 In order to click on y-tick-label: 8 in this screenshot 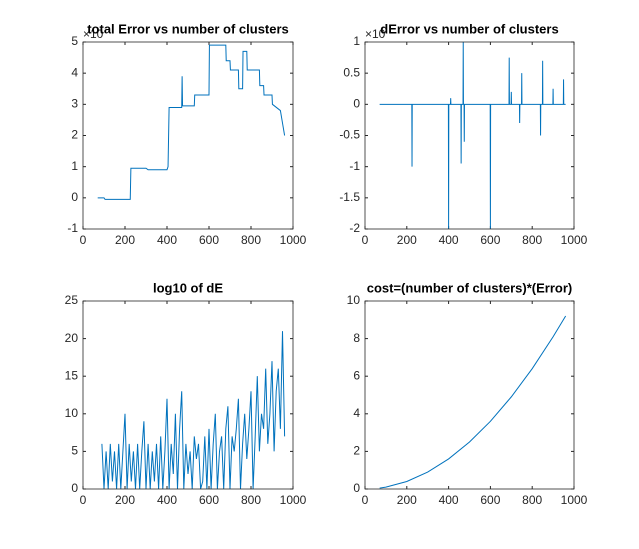, I will do `click(356, 338)`.